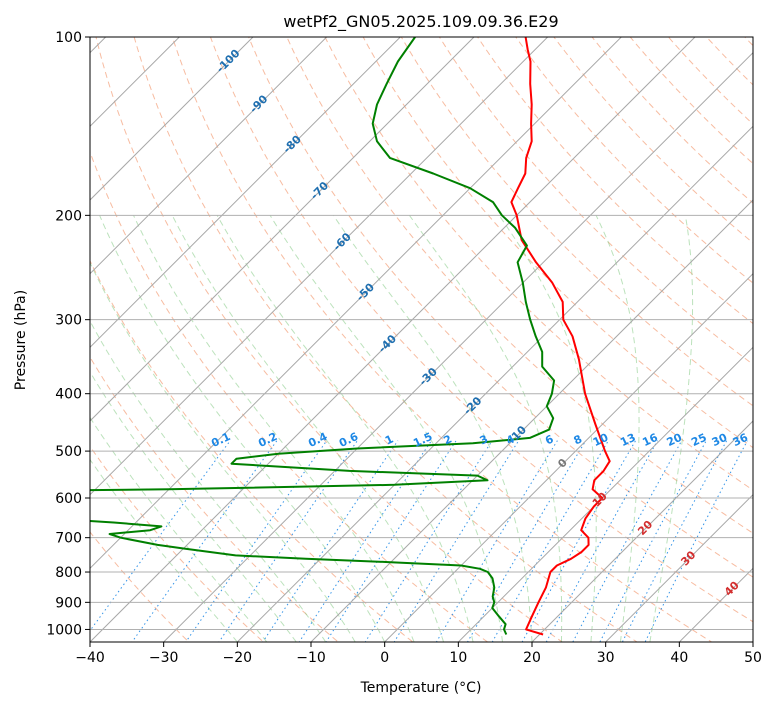  Describe the element at coordinates (68, 38) in the screenshot. I see `y-tick-label: 100` at that location.